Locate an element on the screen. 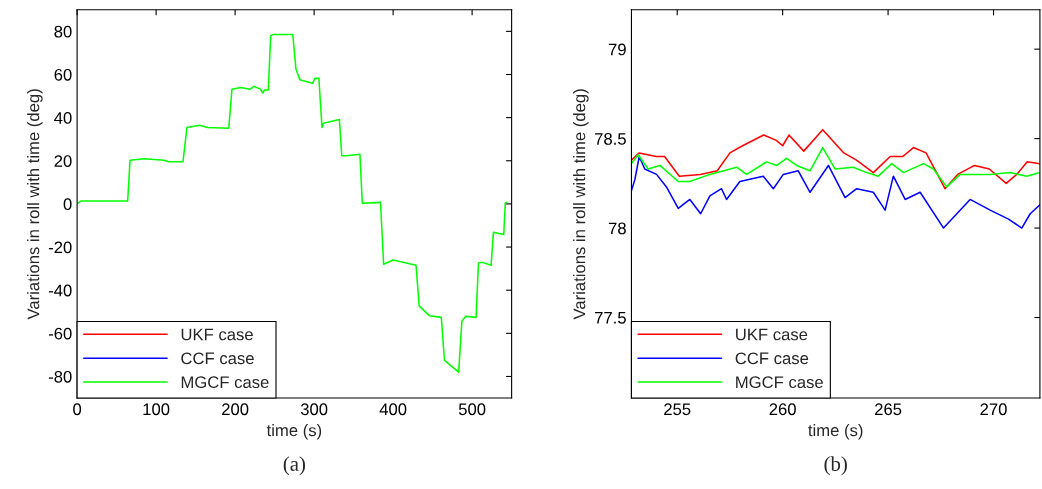 This screenshot has width=1042, height=489. x-tick-label: 255 is located at coordinates (677, 409).